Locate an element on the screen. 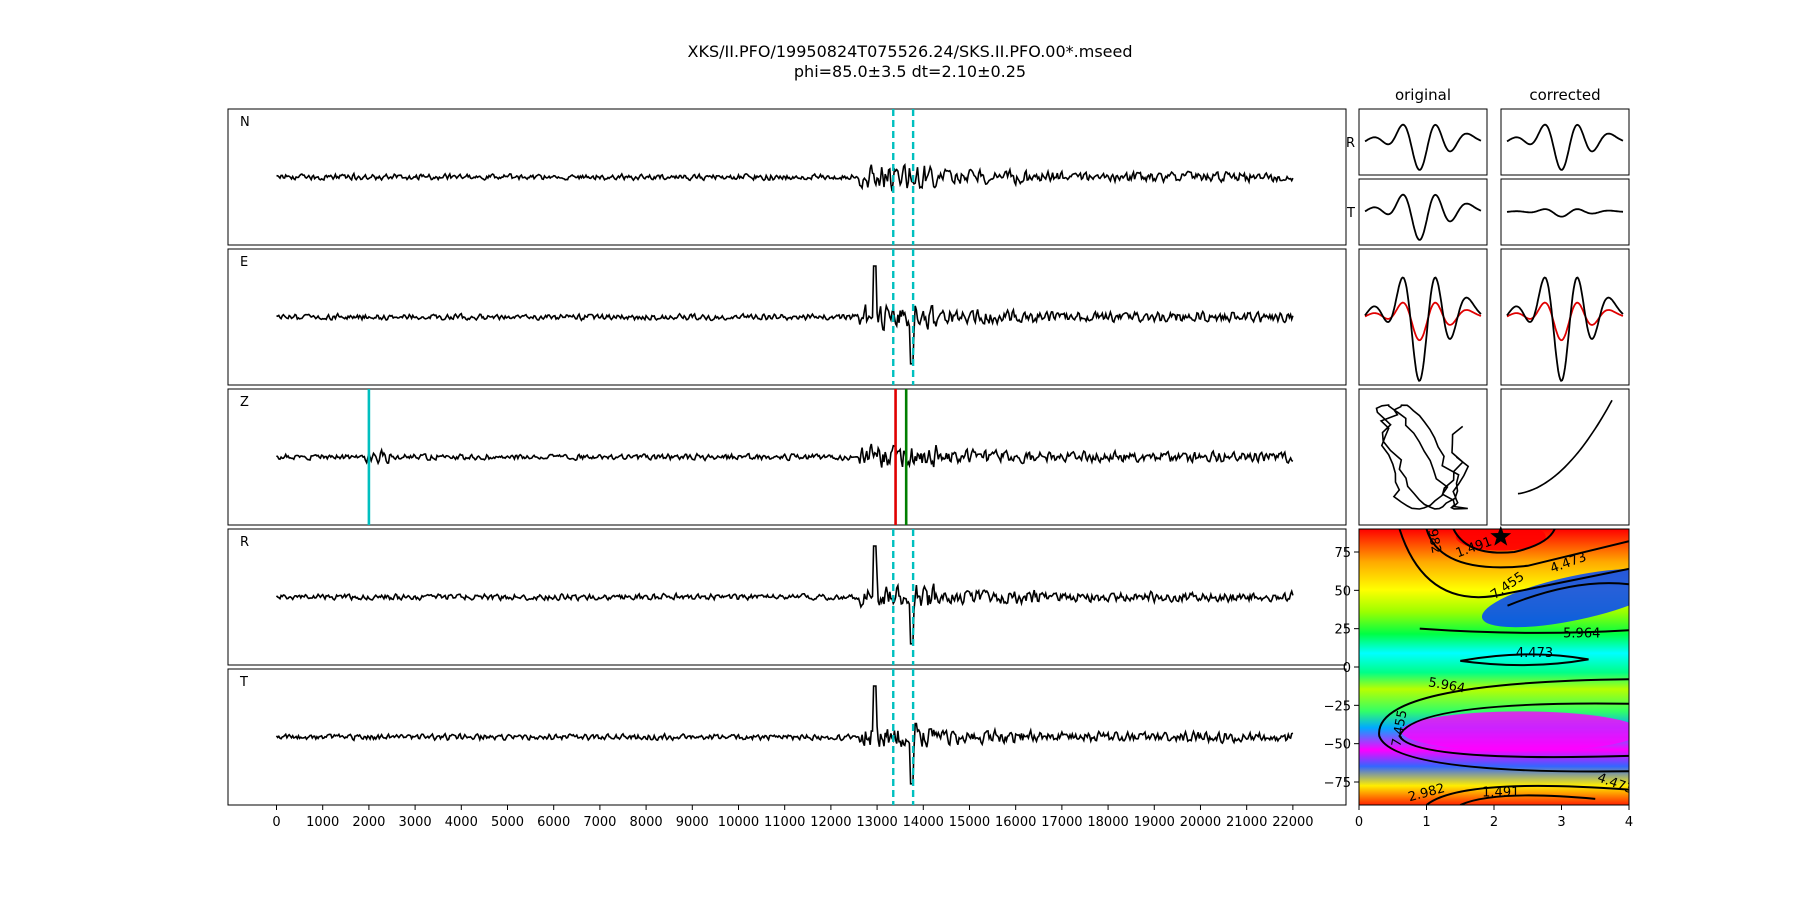 The image size is (1800, 900). surface-colormap is located at coordinates (1494, 667).